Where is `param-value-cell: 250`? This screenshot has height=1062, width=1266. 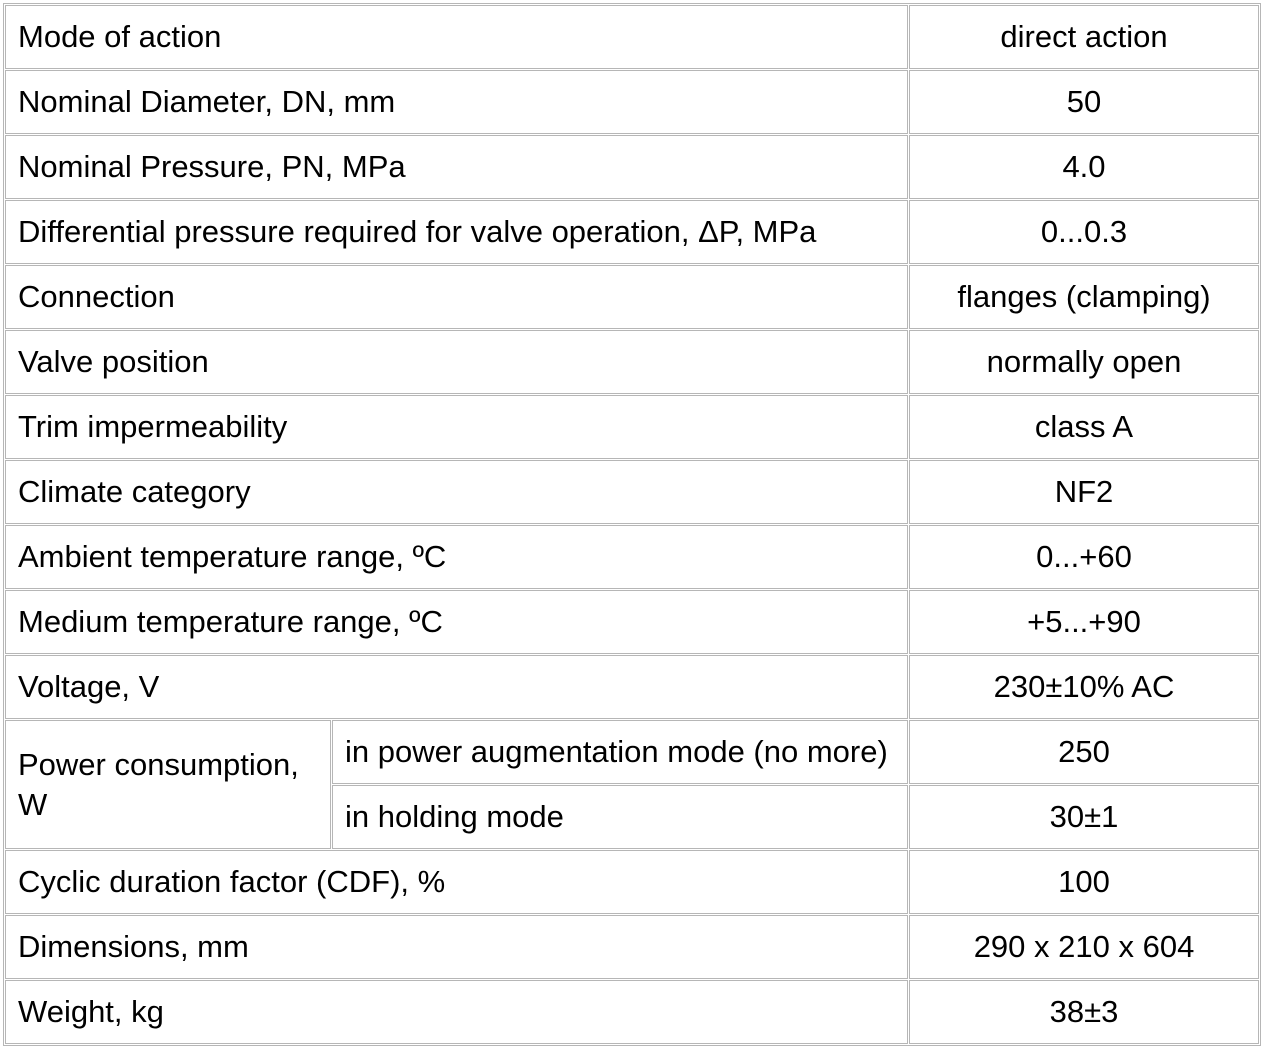
param-value-cell: 250 is located at coordinates (1084, 752).